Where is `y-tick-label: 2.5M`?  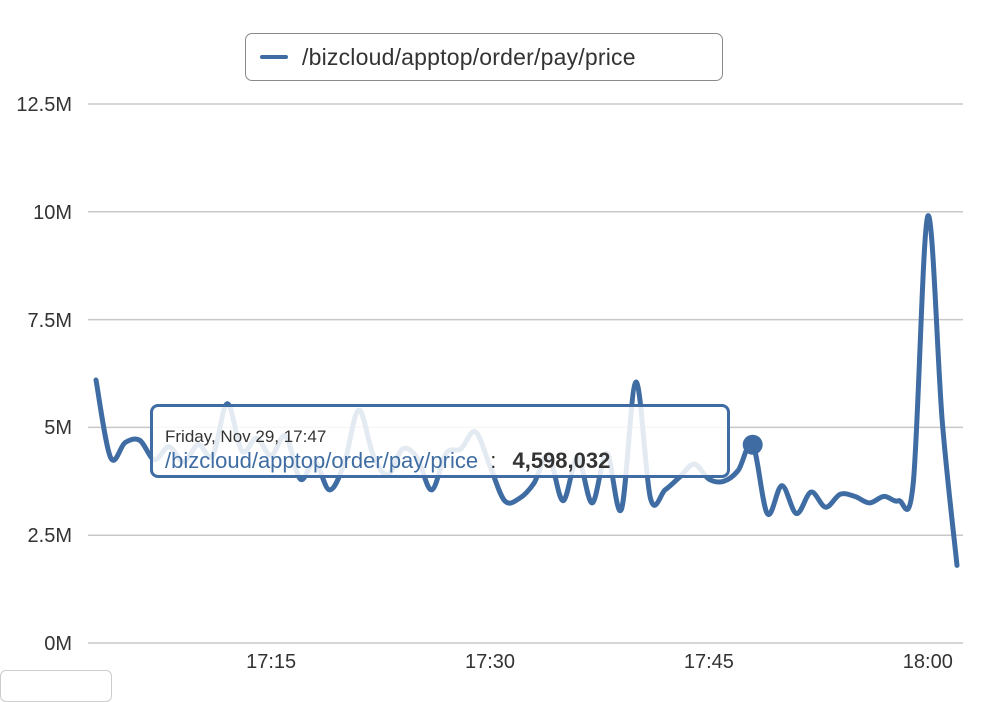
y-tick-label: 2.5M is located at coordinates (49, 536).